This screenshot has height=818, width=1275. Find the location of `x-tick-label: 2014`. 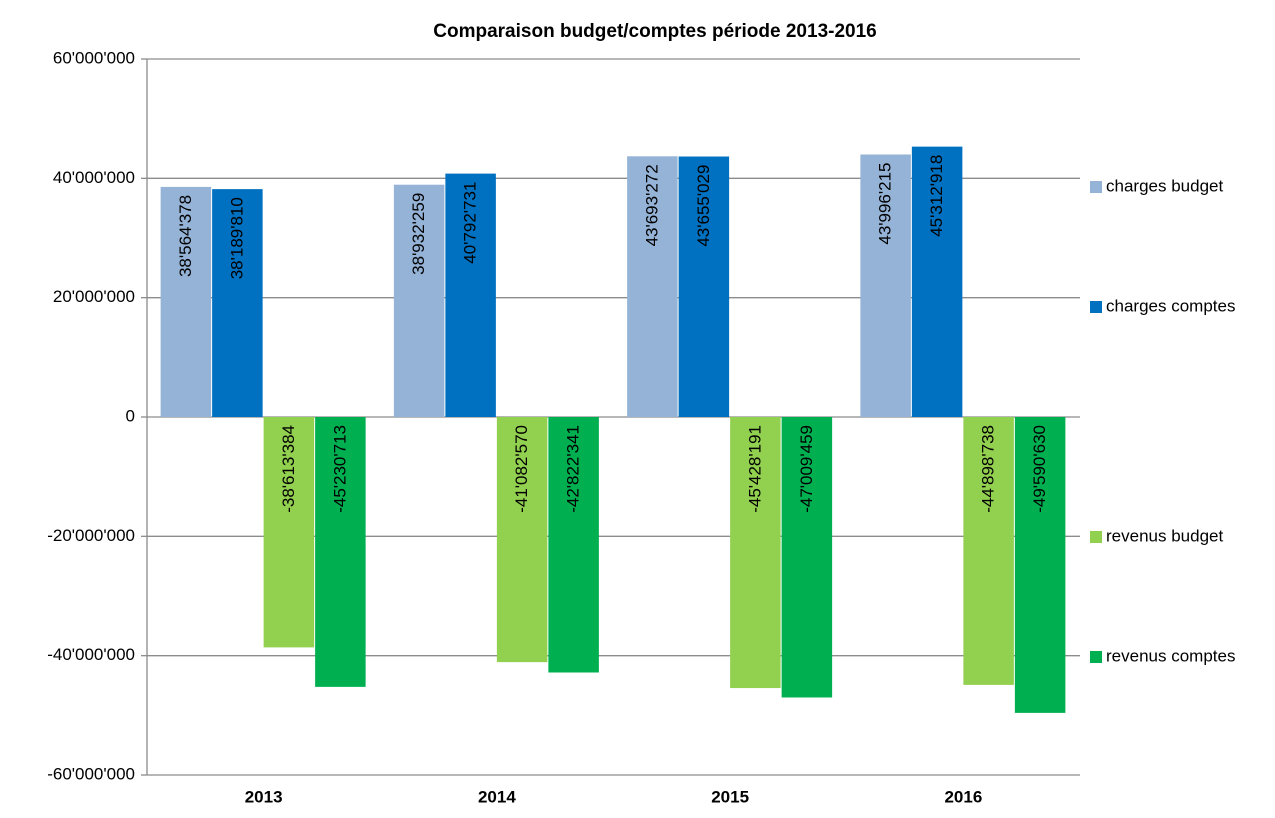

x-tick-label: 2014 is located at coordinates (497, 796).